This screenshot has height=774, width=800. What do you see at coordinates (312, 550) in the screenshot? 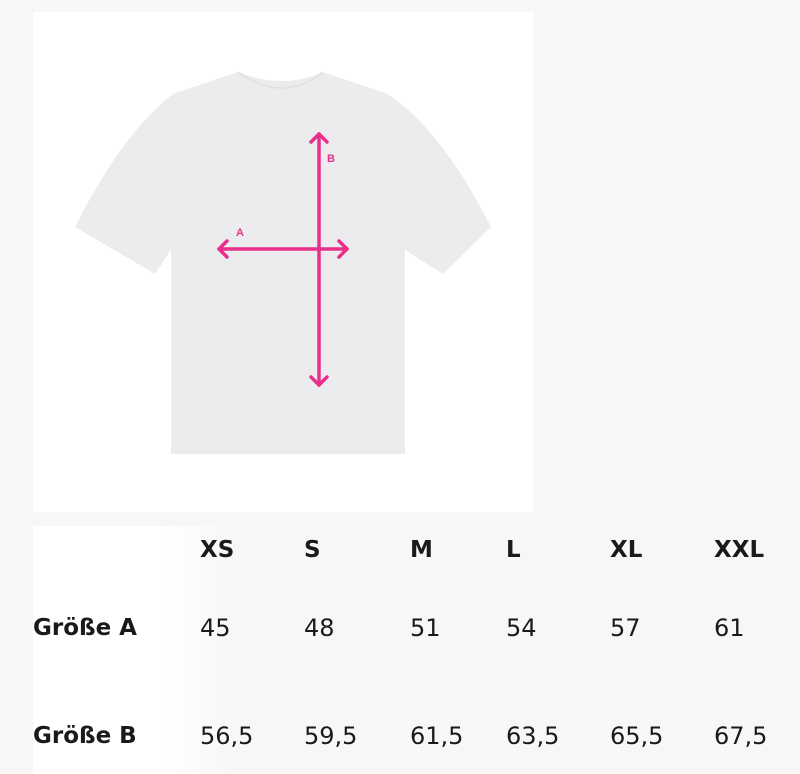
I see `header-s: S` at bounding box center [312, 550].